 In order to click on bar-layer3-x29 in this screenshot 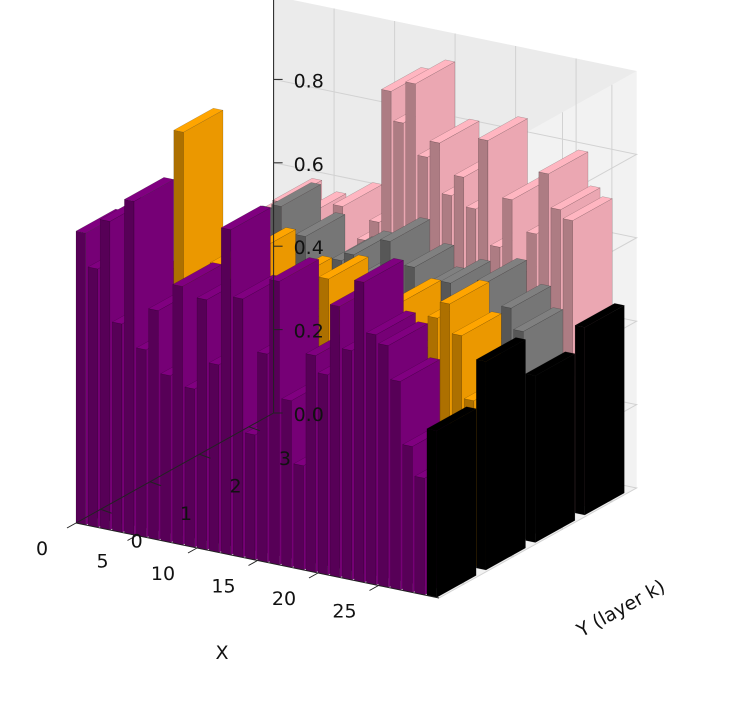, I will do `click(599, 409)`.